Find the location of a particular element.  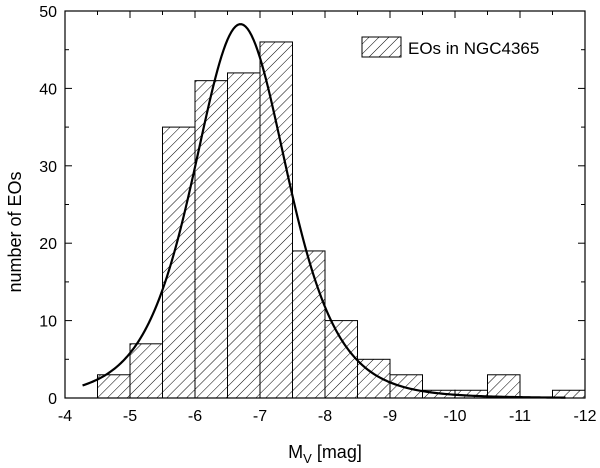

legend-label: EOs in NGC4365 is located at coordinates (473, 48).